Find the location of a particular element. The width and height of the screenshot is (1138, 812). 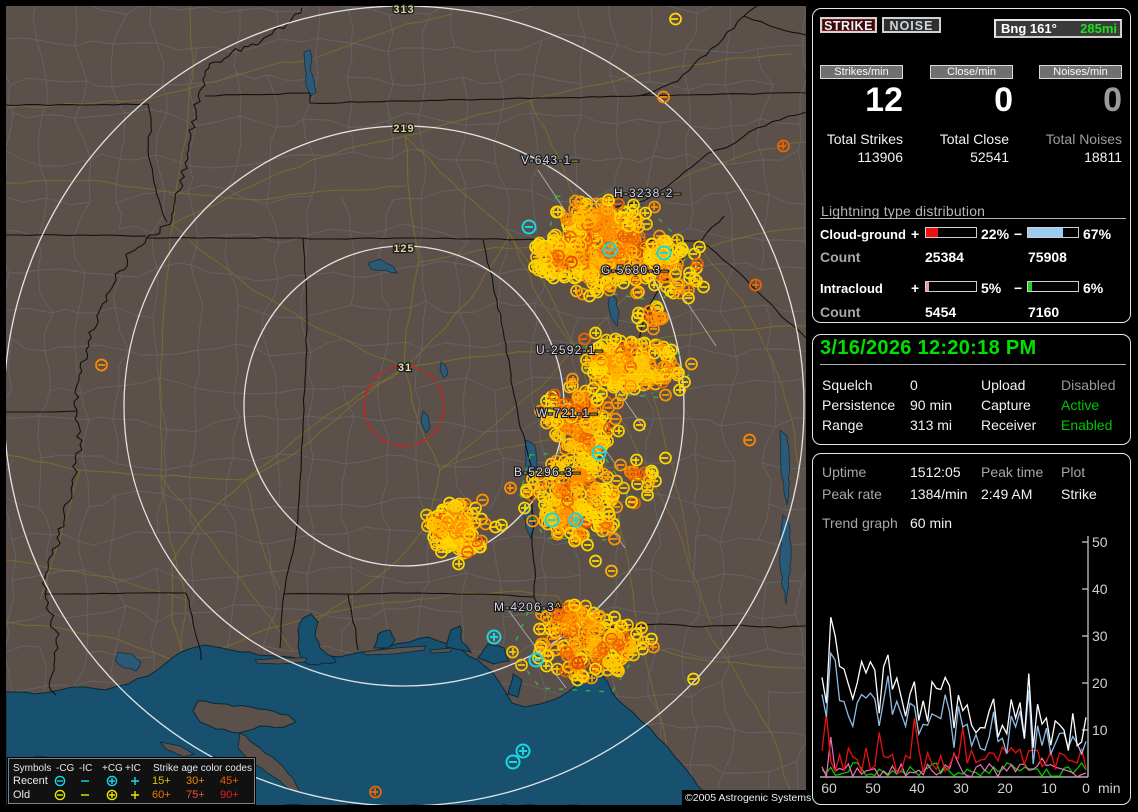

svg-text: G-5680-3– is located at coordinates (635, 270).